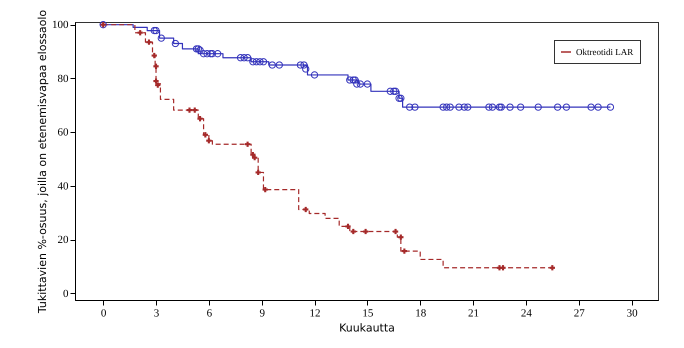  I want to click on x-tick-label: 0, so click(103, 314).